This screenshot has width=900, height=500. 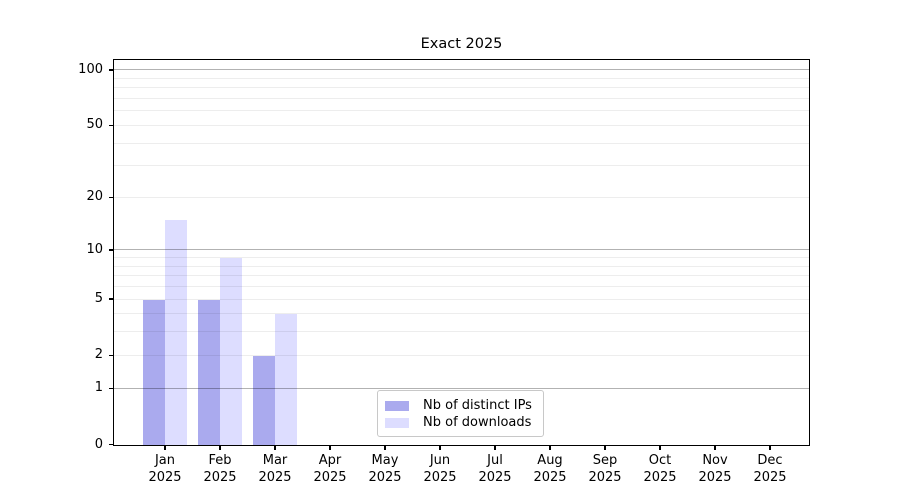 I want to click on y-tick-label-5: 5, so click(x=98, y=298).